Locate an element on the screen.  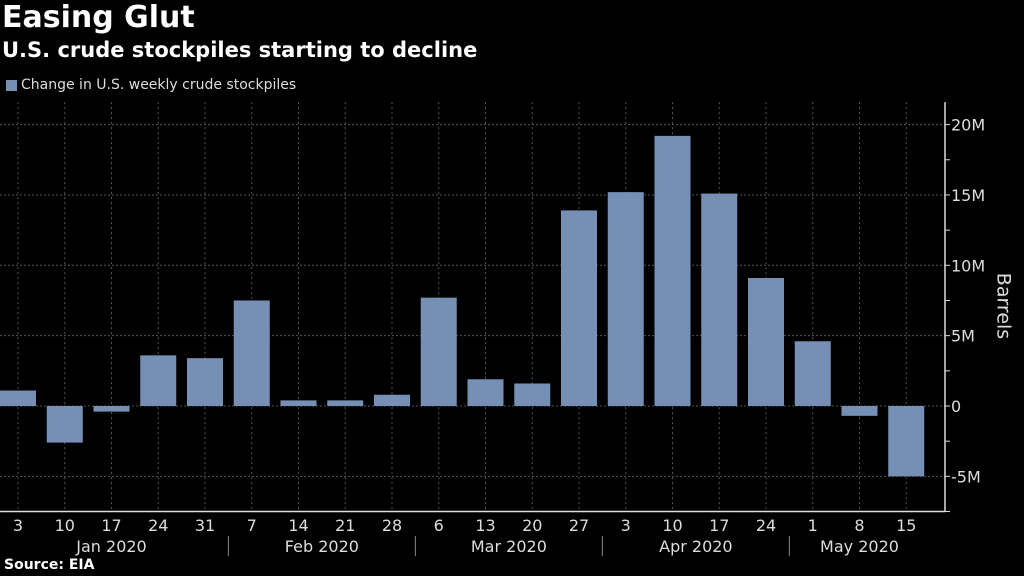
y-tick-label: 20M is located at coordinates (968, 125).